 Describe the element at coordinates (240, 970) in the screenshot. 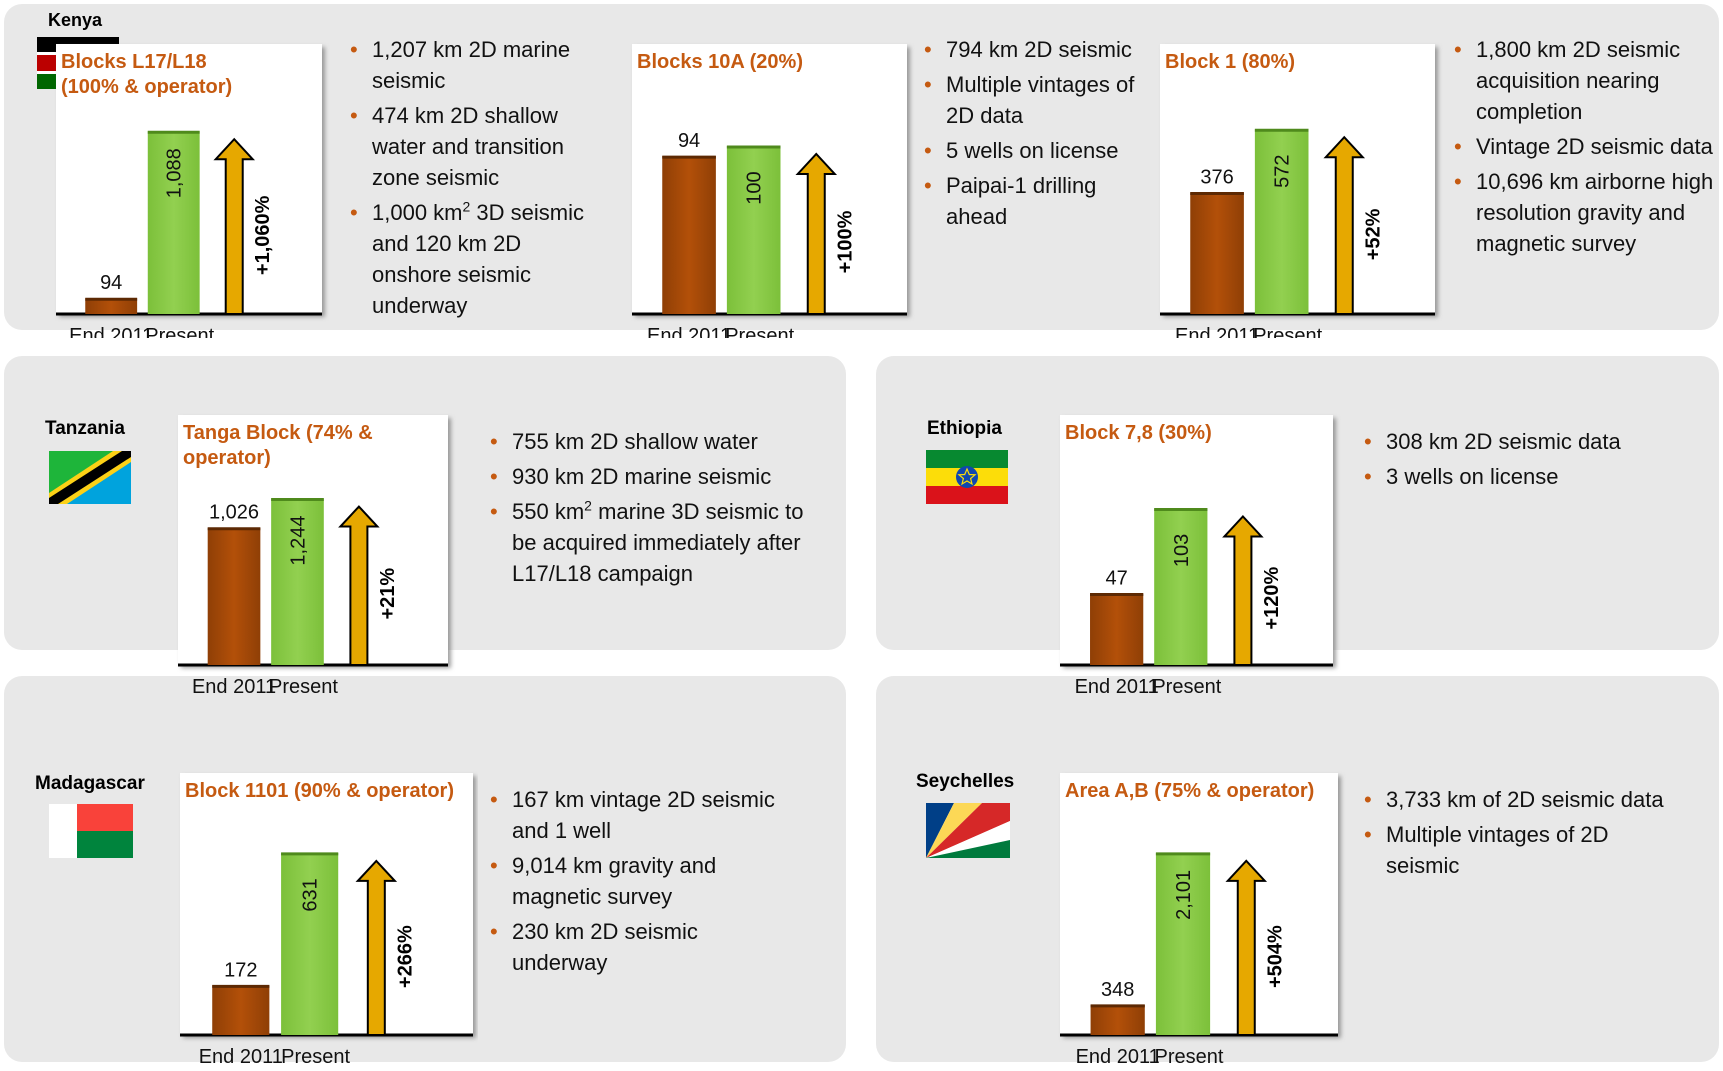

I see `value-label-end-2011: 172` at that location.